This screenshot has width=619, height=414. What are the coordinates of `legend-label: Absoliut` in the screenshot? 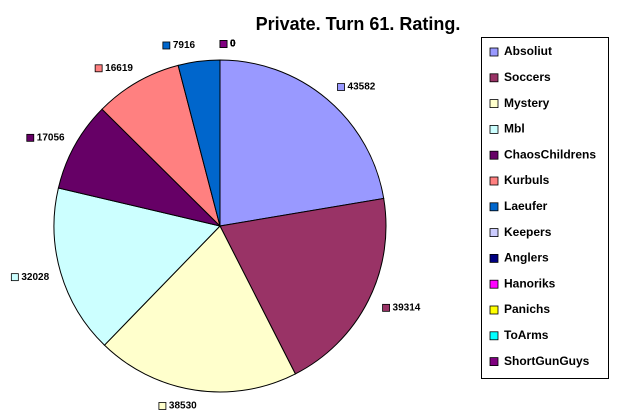 It's located at (528, 51).